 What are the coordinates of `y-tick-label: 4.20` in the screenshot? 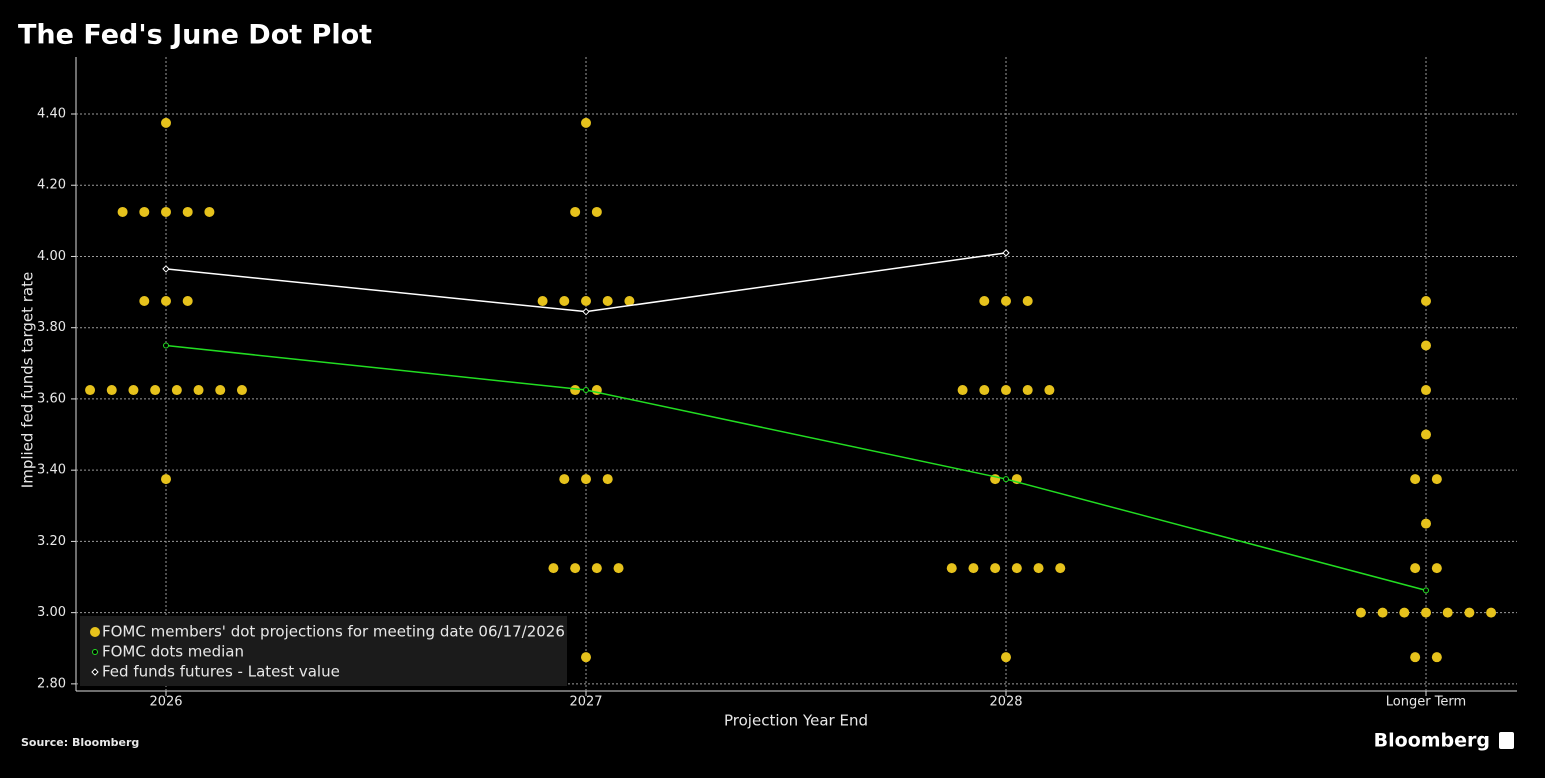 It's located at (51, 185).